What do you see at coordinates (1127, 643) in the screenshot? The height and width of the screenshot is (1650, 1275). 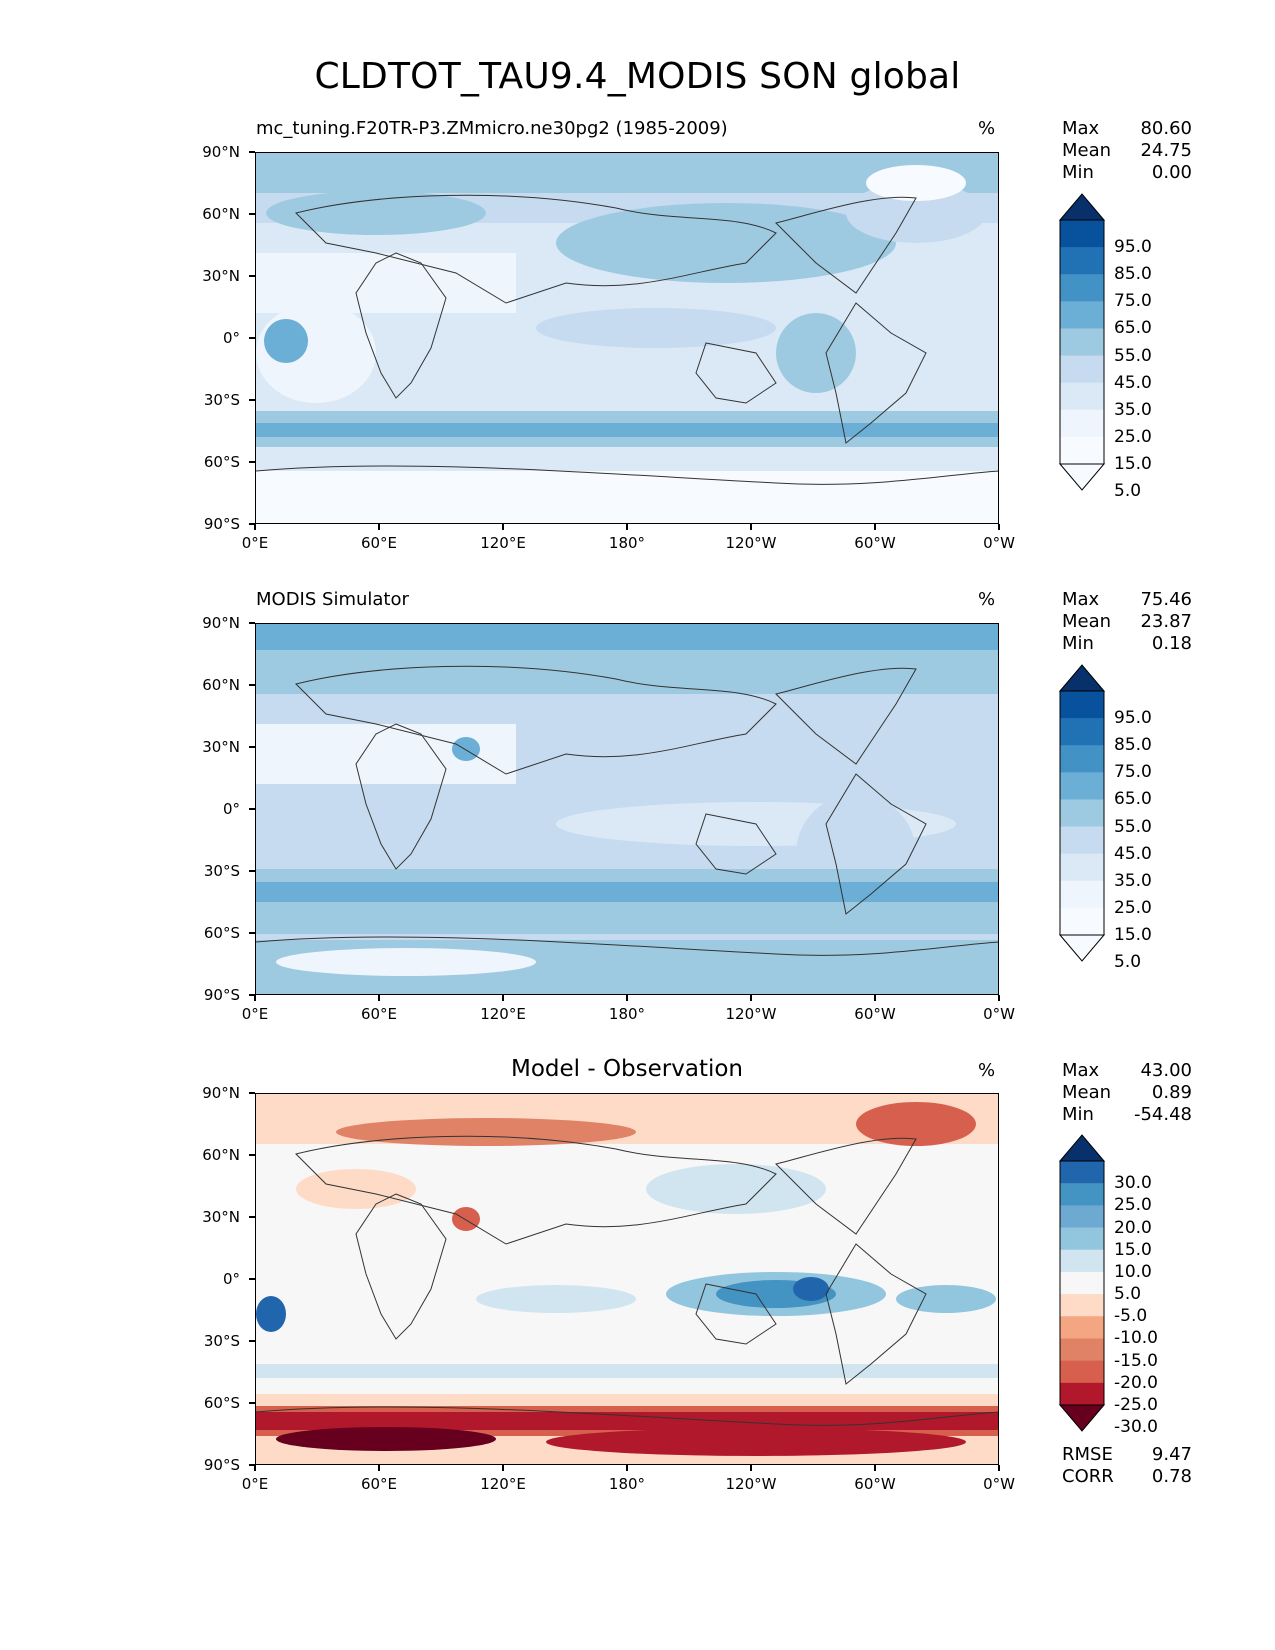 I see `stat-min: Min 0.18` at bounding box center [1127, 643].